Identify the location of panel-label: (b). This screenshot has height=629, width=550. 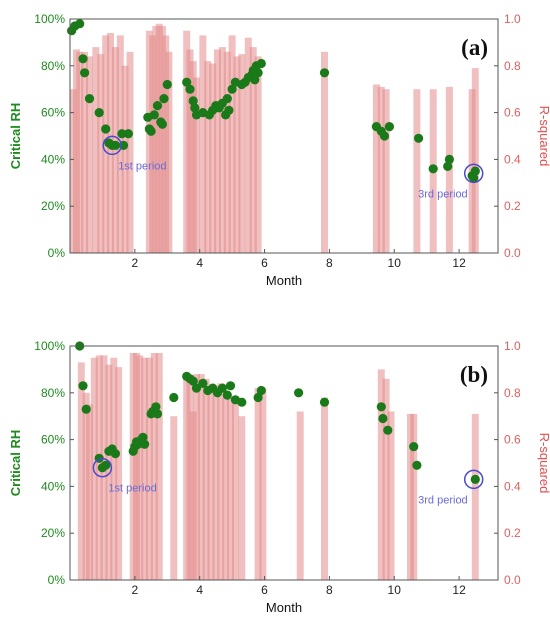
(474, 374).